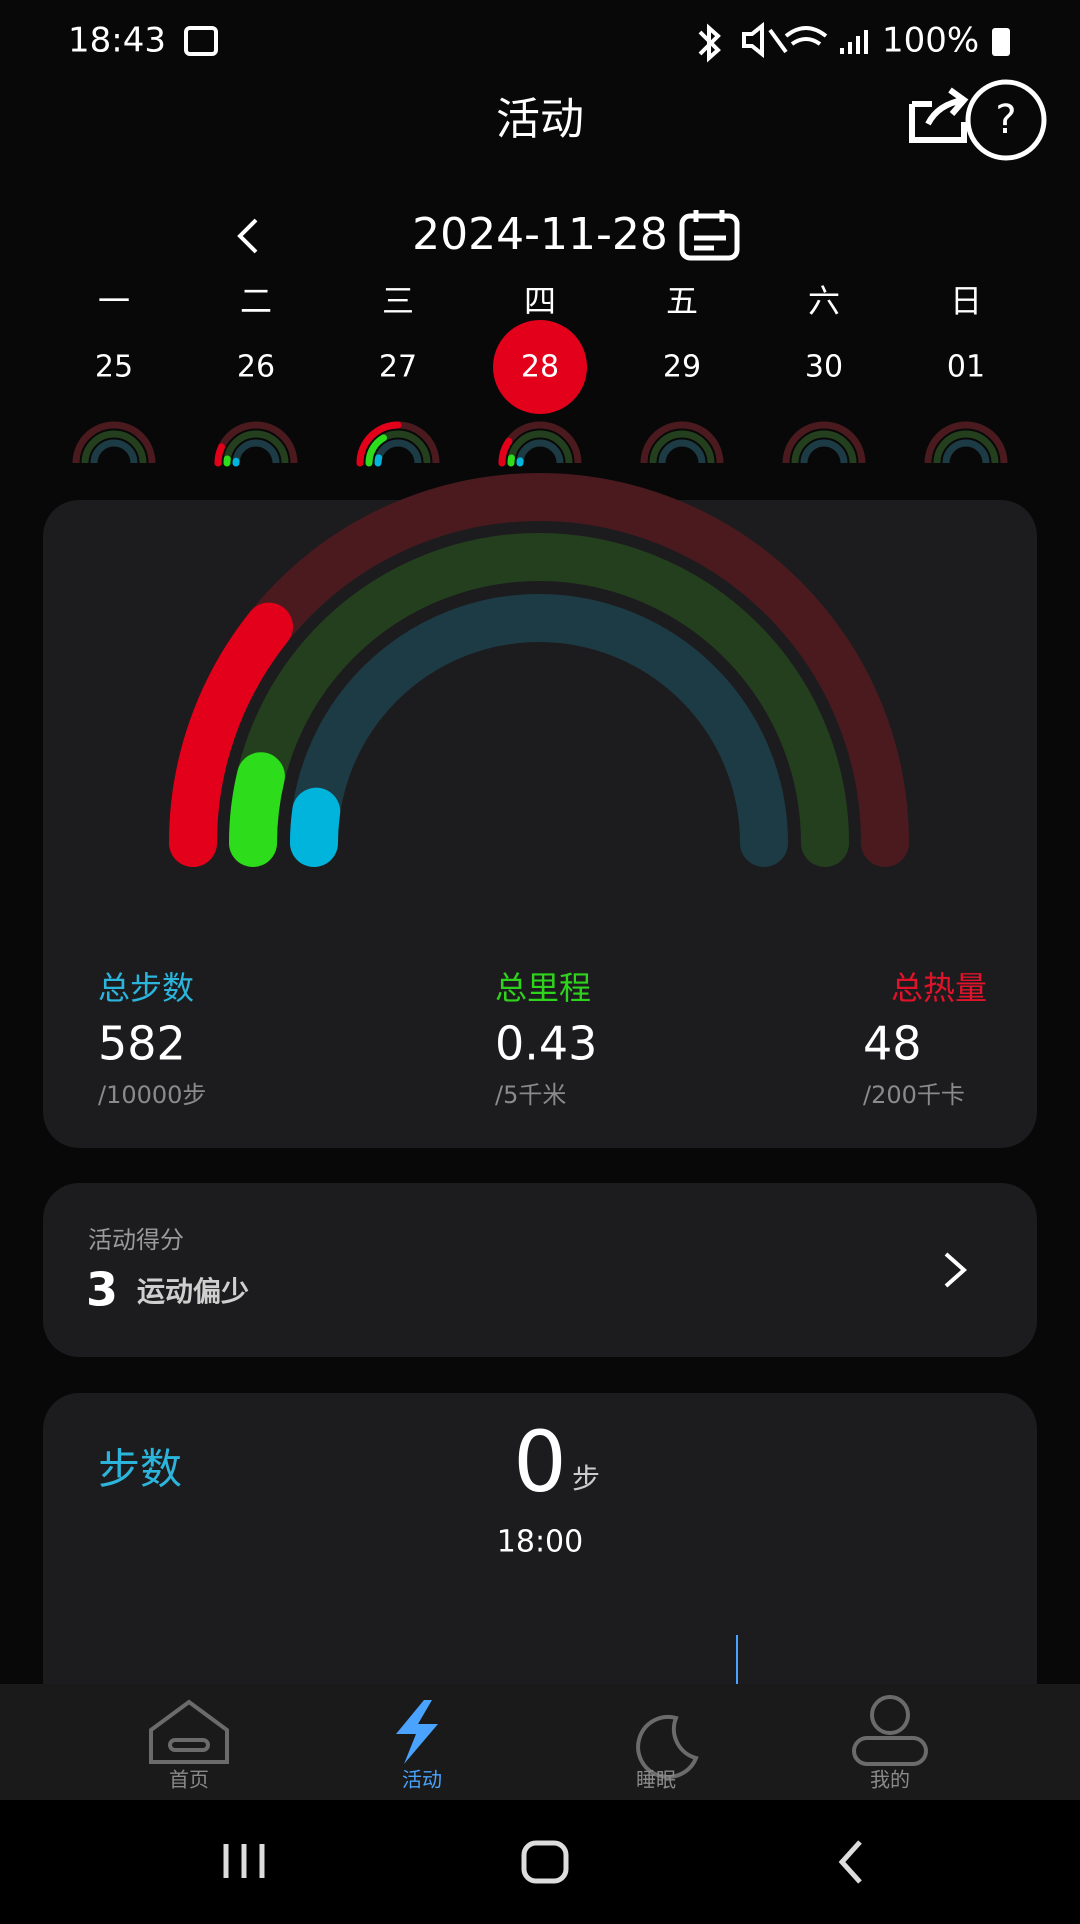 This screenshot has height=1924, width=1080. I want to click on weekday-label: 日, so click(966, 301).